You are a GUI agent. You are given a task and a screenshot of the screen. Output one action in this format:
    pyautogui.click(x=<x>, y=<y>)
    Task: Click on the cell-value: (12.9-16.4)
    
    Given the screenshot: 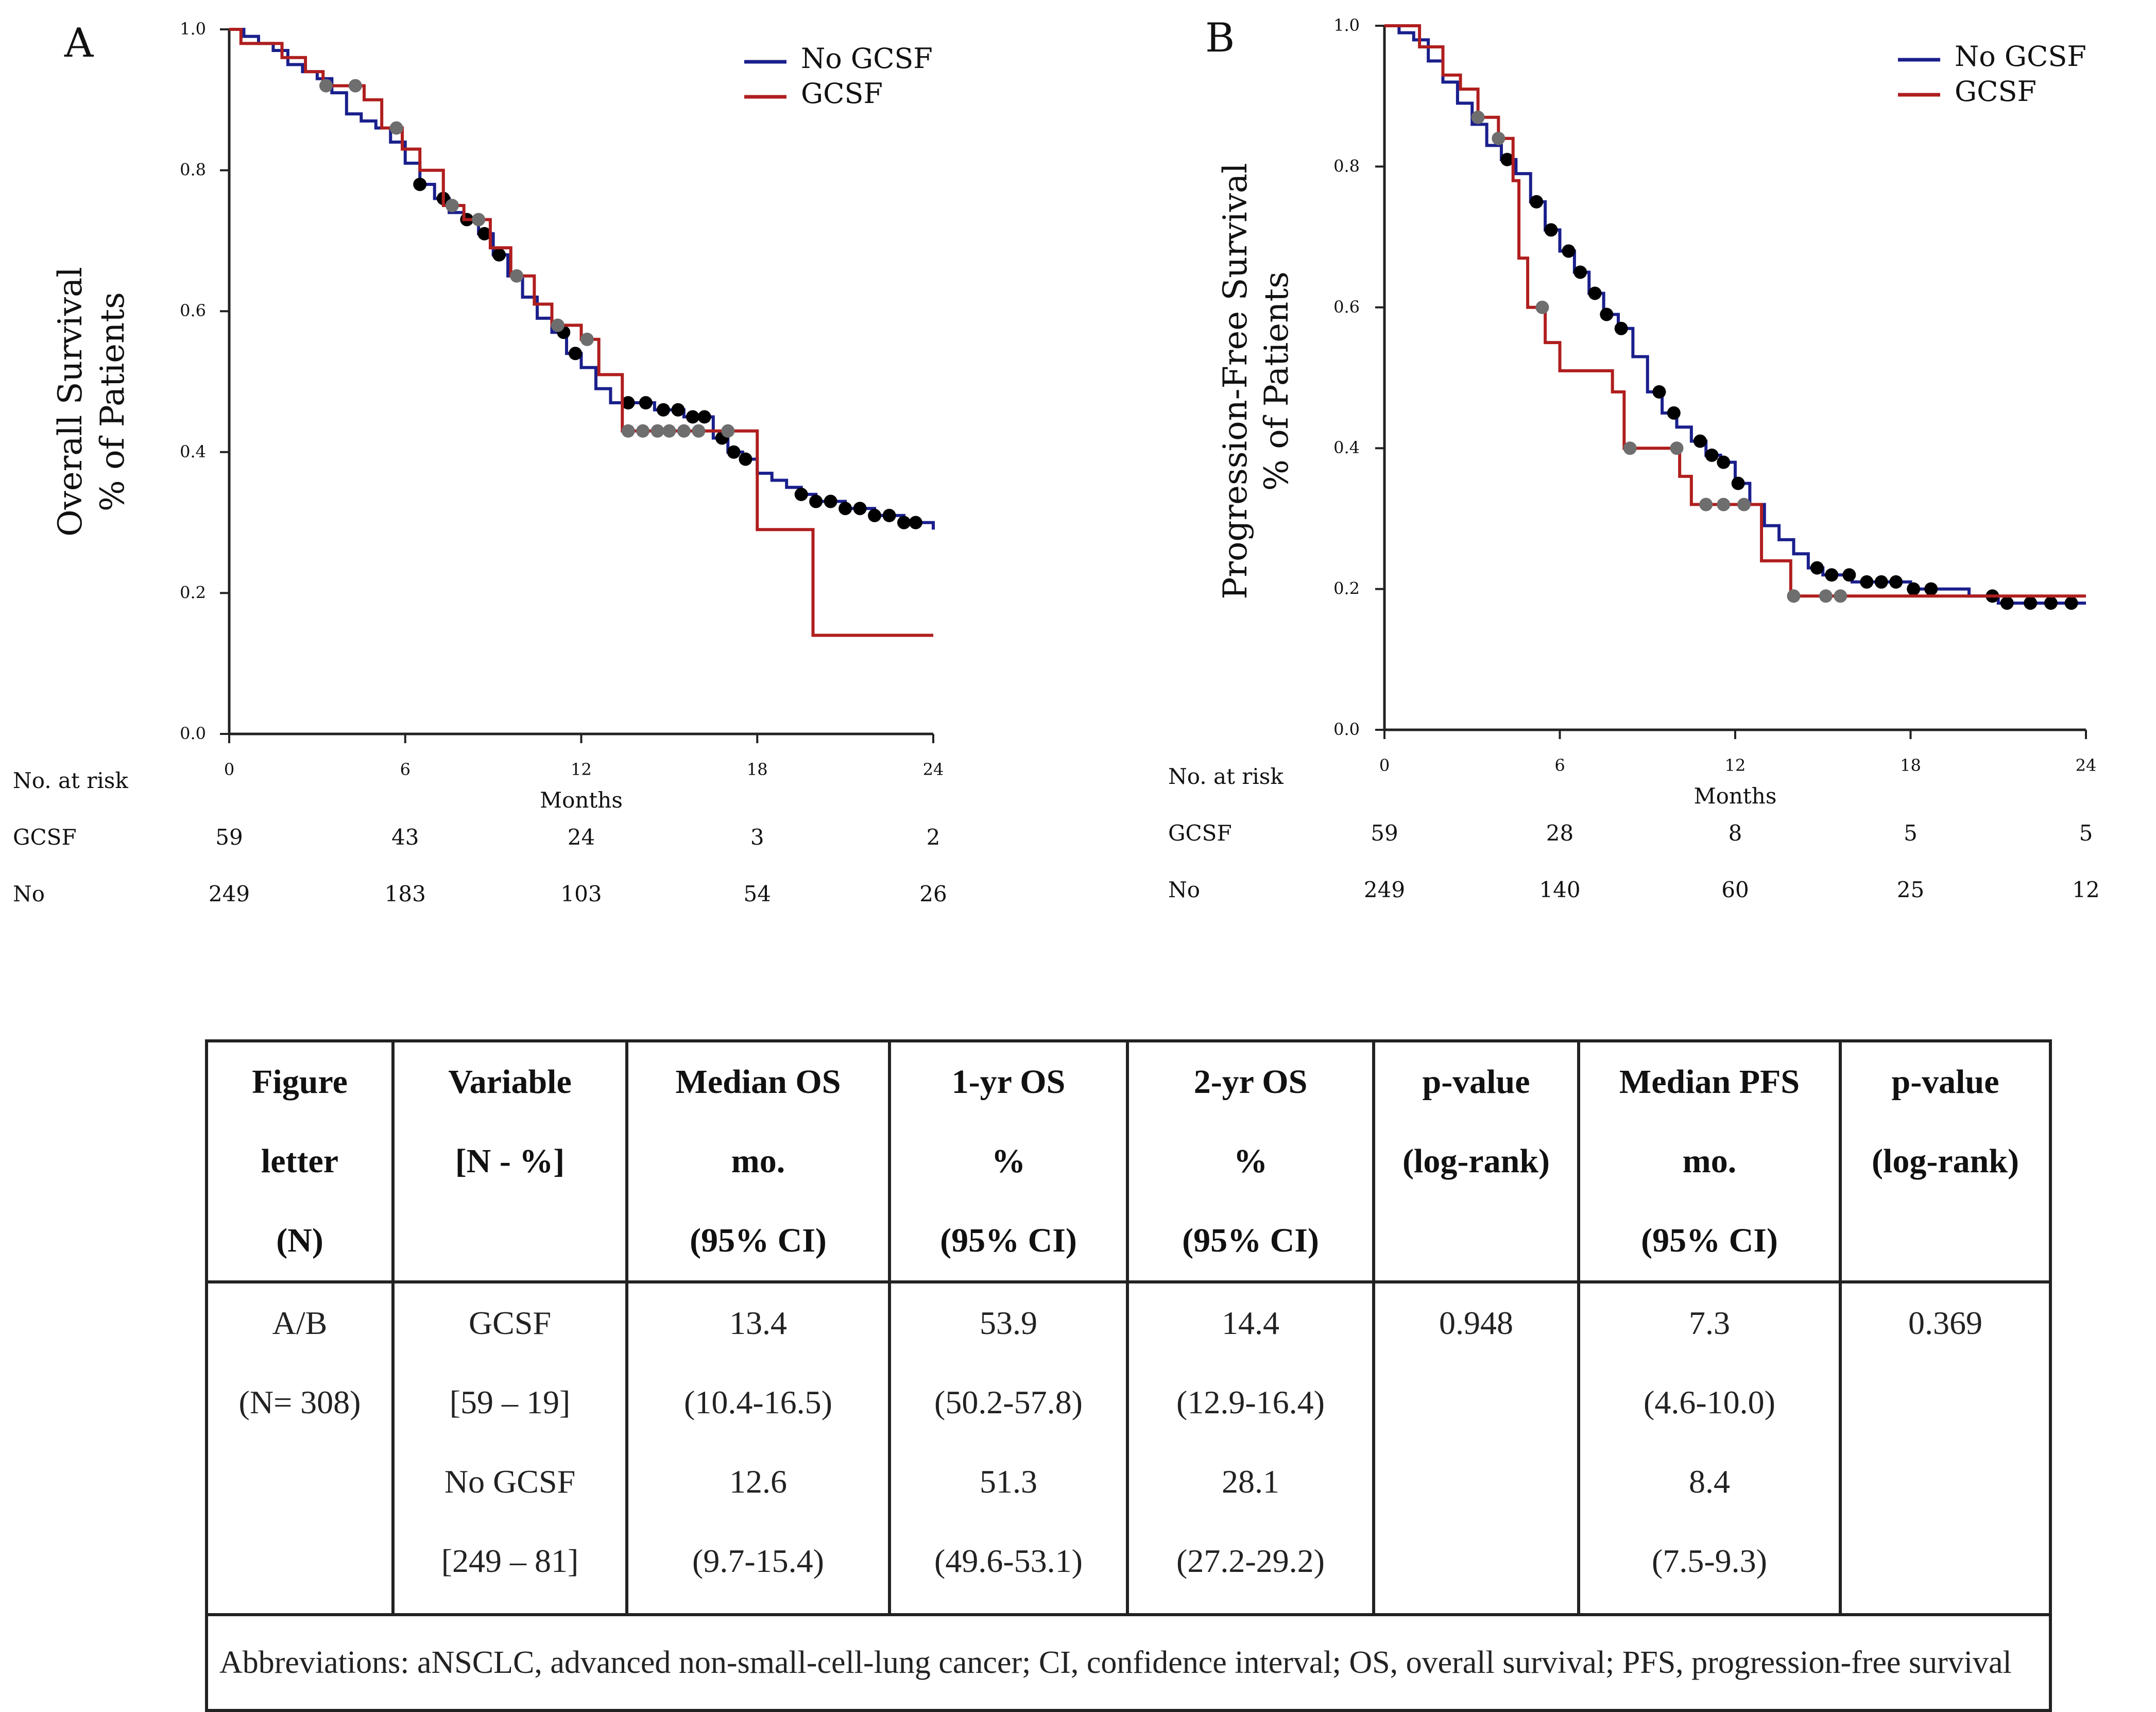 What is the action you would take?
    pyautogui.click(x=1250, y=1402)
    